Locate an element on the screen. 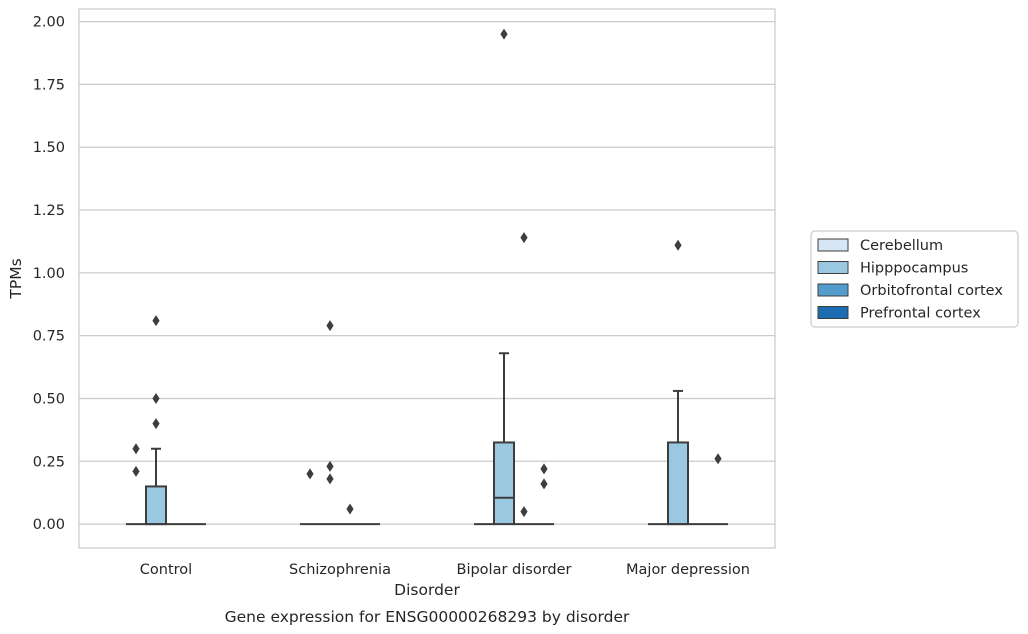  series-prefrontal-cortex is located at coordinates (457, 489).